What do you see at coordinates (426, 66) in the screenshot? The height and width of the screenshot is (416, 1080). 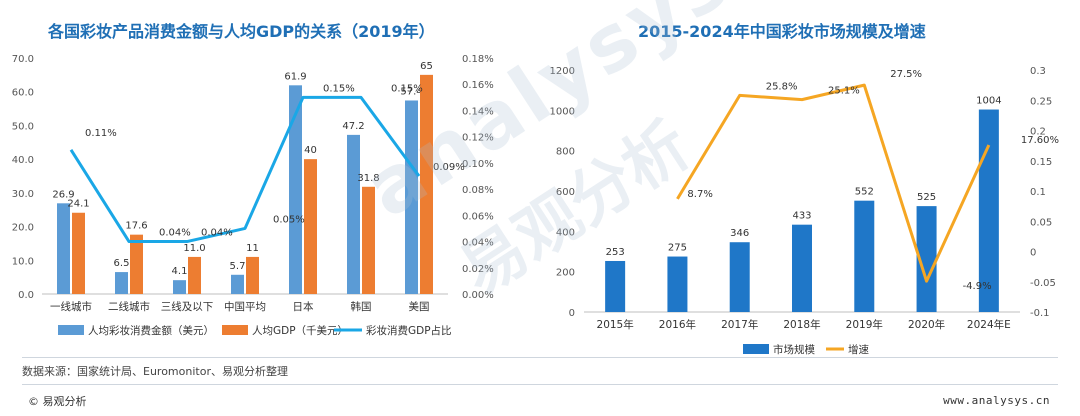 I see `chart1-bar-value-label: 65` at bounding box center [426, 66].